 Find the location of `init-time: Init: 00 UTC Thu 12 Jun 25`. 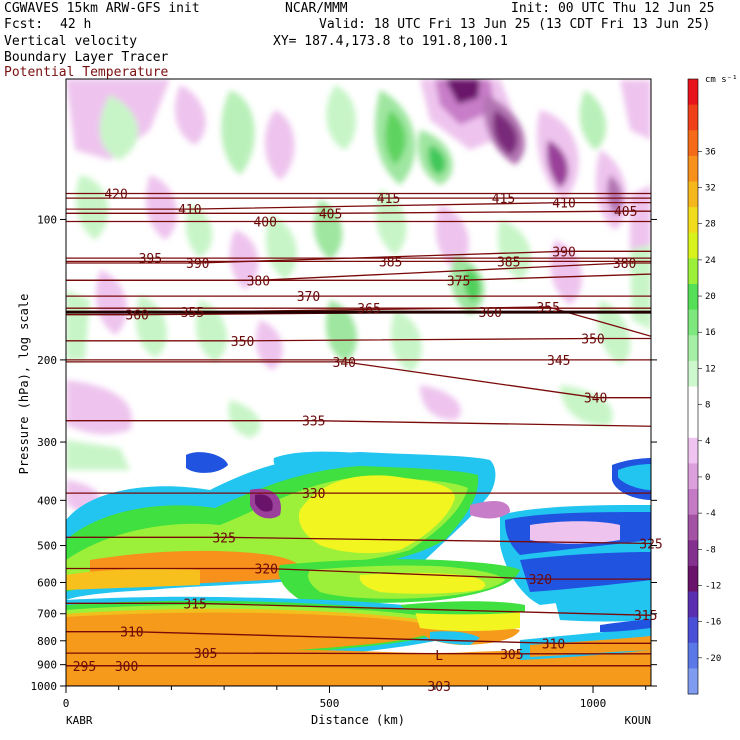

init-time: Init: 00 UTC Thu 12 Jun 25 is located at coordinates (613, 8).